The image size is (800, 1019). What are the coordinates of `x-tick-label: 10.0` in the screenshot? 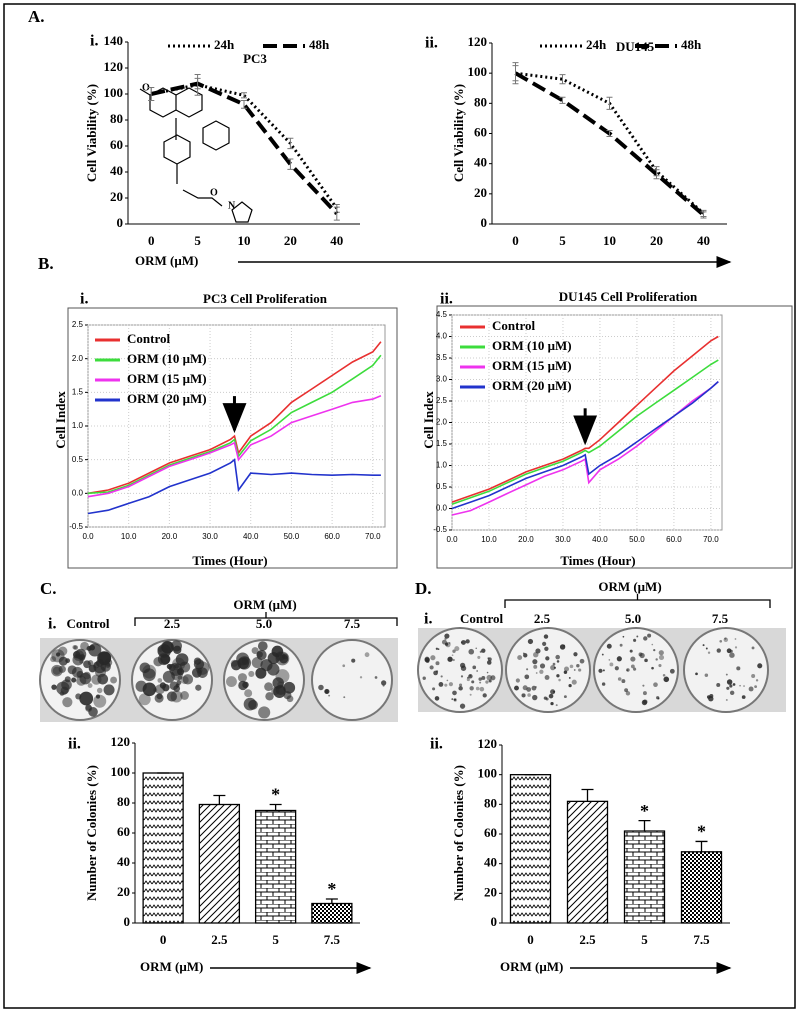 It's located at (489, 539).